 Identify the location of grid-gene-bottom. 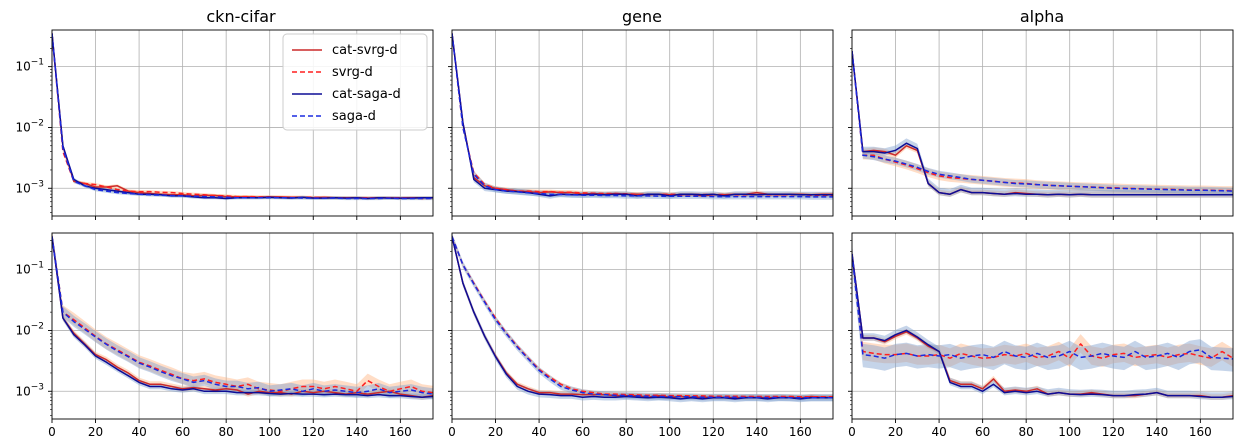
(642, 326).